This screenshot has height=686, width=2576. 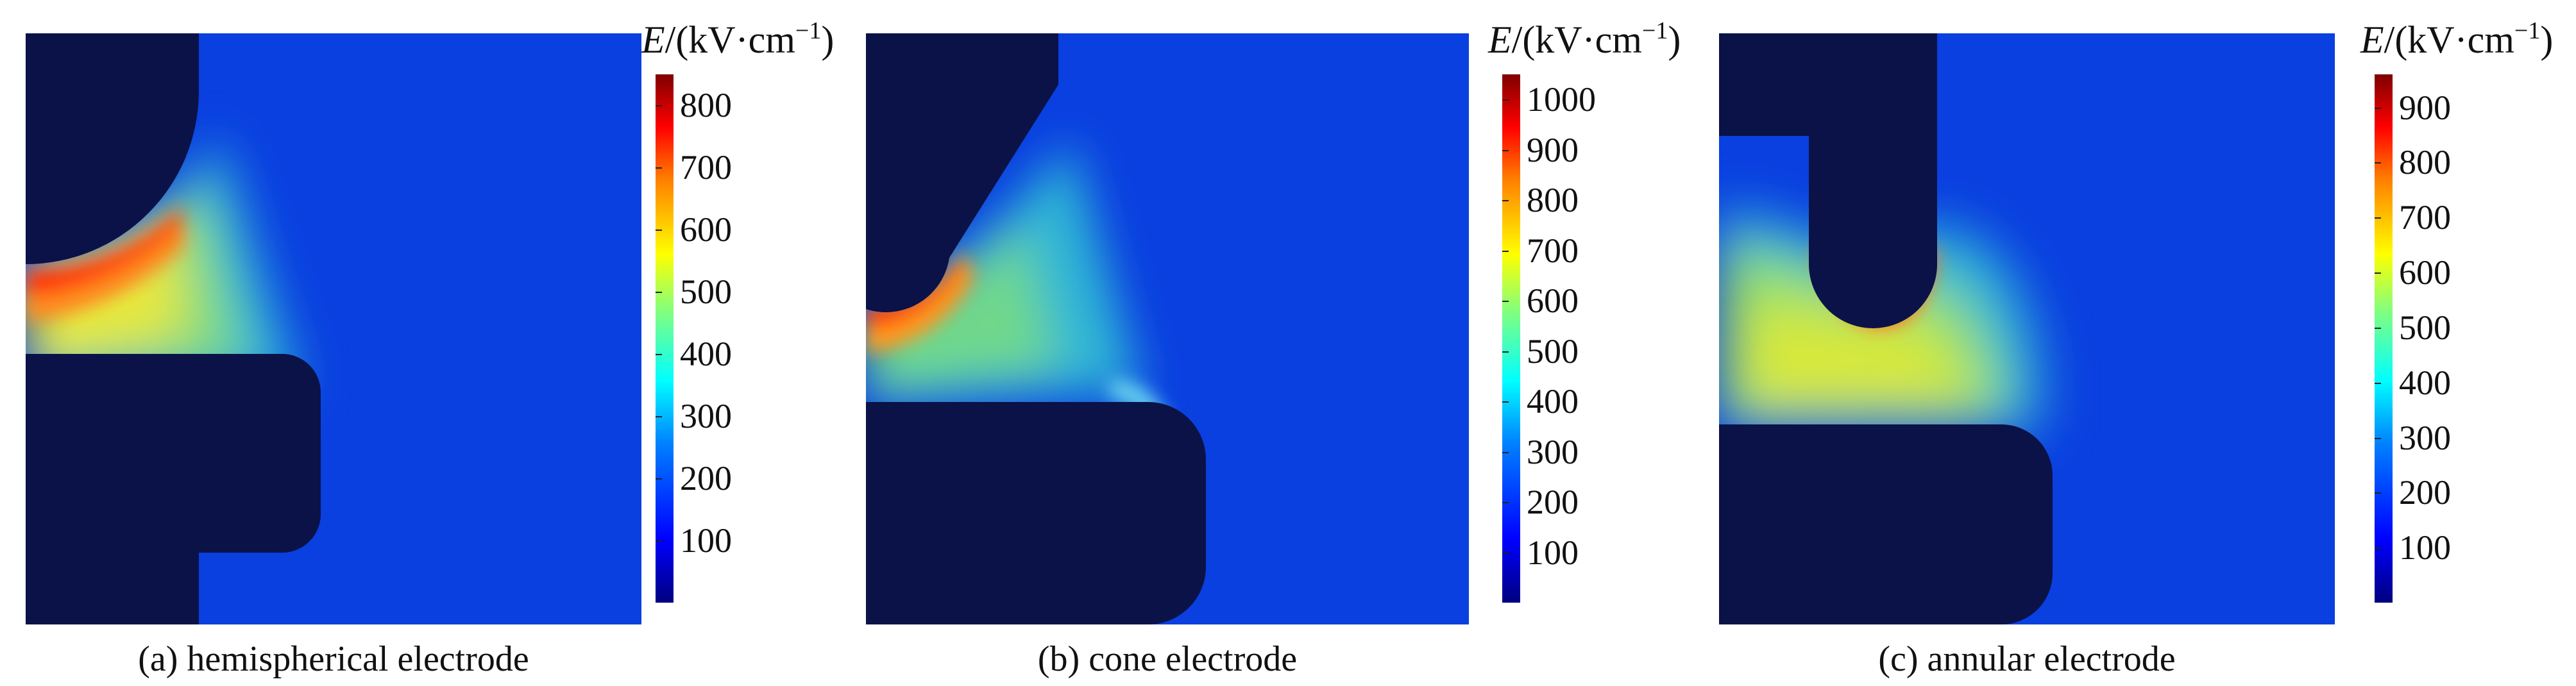 I want to click on caption-b: (b) cone electrode, so click(x=1167, y=659).